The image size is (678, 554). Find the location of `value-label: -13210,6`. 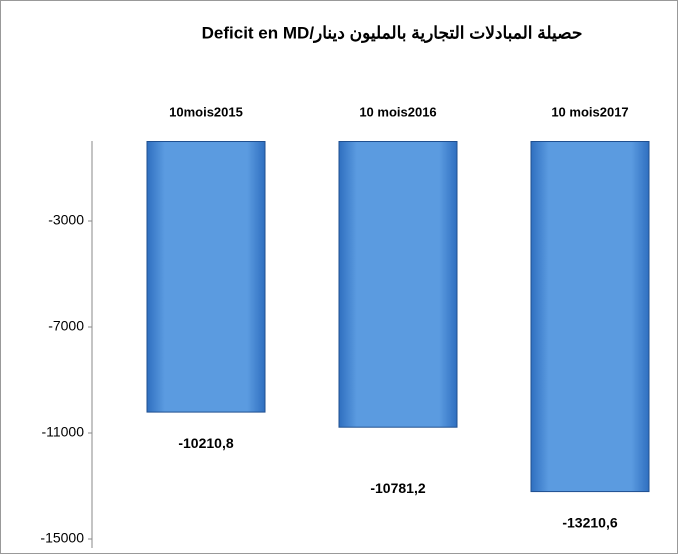

value-label: -13210,6 is located at coordinates (589, 522).